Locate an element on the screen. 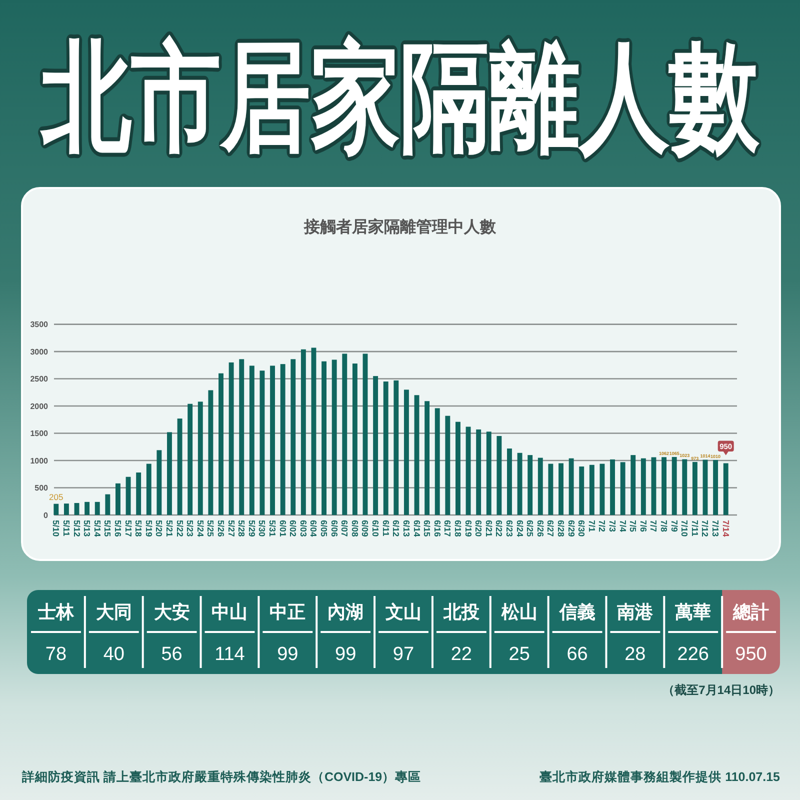 The height and width of the screenshot is (800, 800). x-tick-label: 7/1 is located at coordinates (591, 526).